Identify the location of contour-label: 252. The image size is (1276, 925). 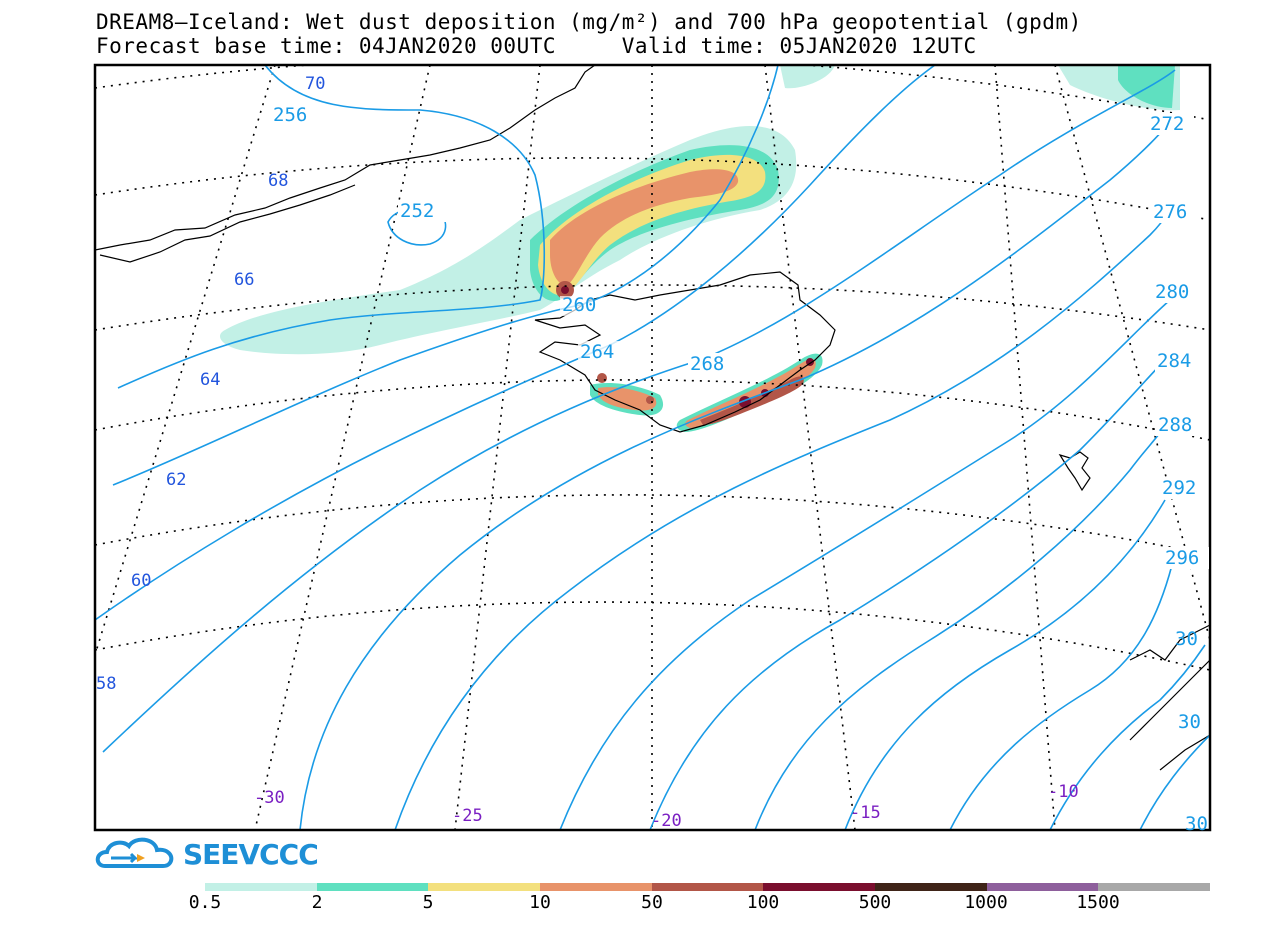
(417, 211).